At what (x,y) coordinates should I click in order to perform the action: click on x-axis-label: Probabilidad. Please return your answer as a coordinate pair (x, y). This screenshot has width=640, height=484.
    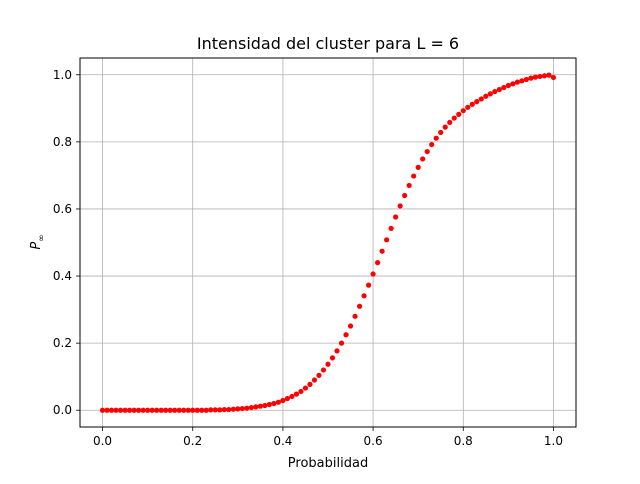
    Looking at the image, I should click on (328, 463).